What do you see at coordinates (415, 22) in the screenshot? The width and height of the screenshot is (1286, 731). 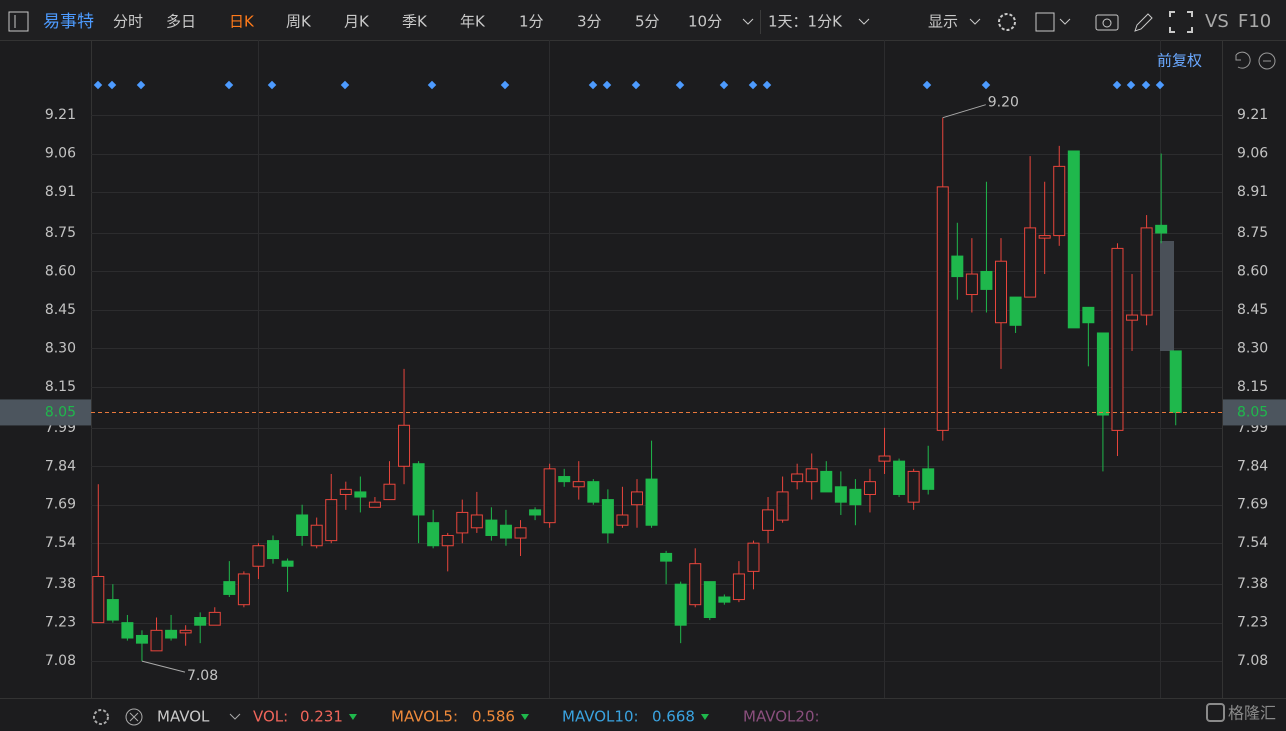 I see `period-tab: 季K` at bounding box center [415, 22].